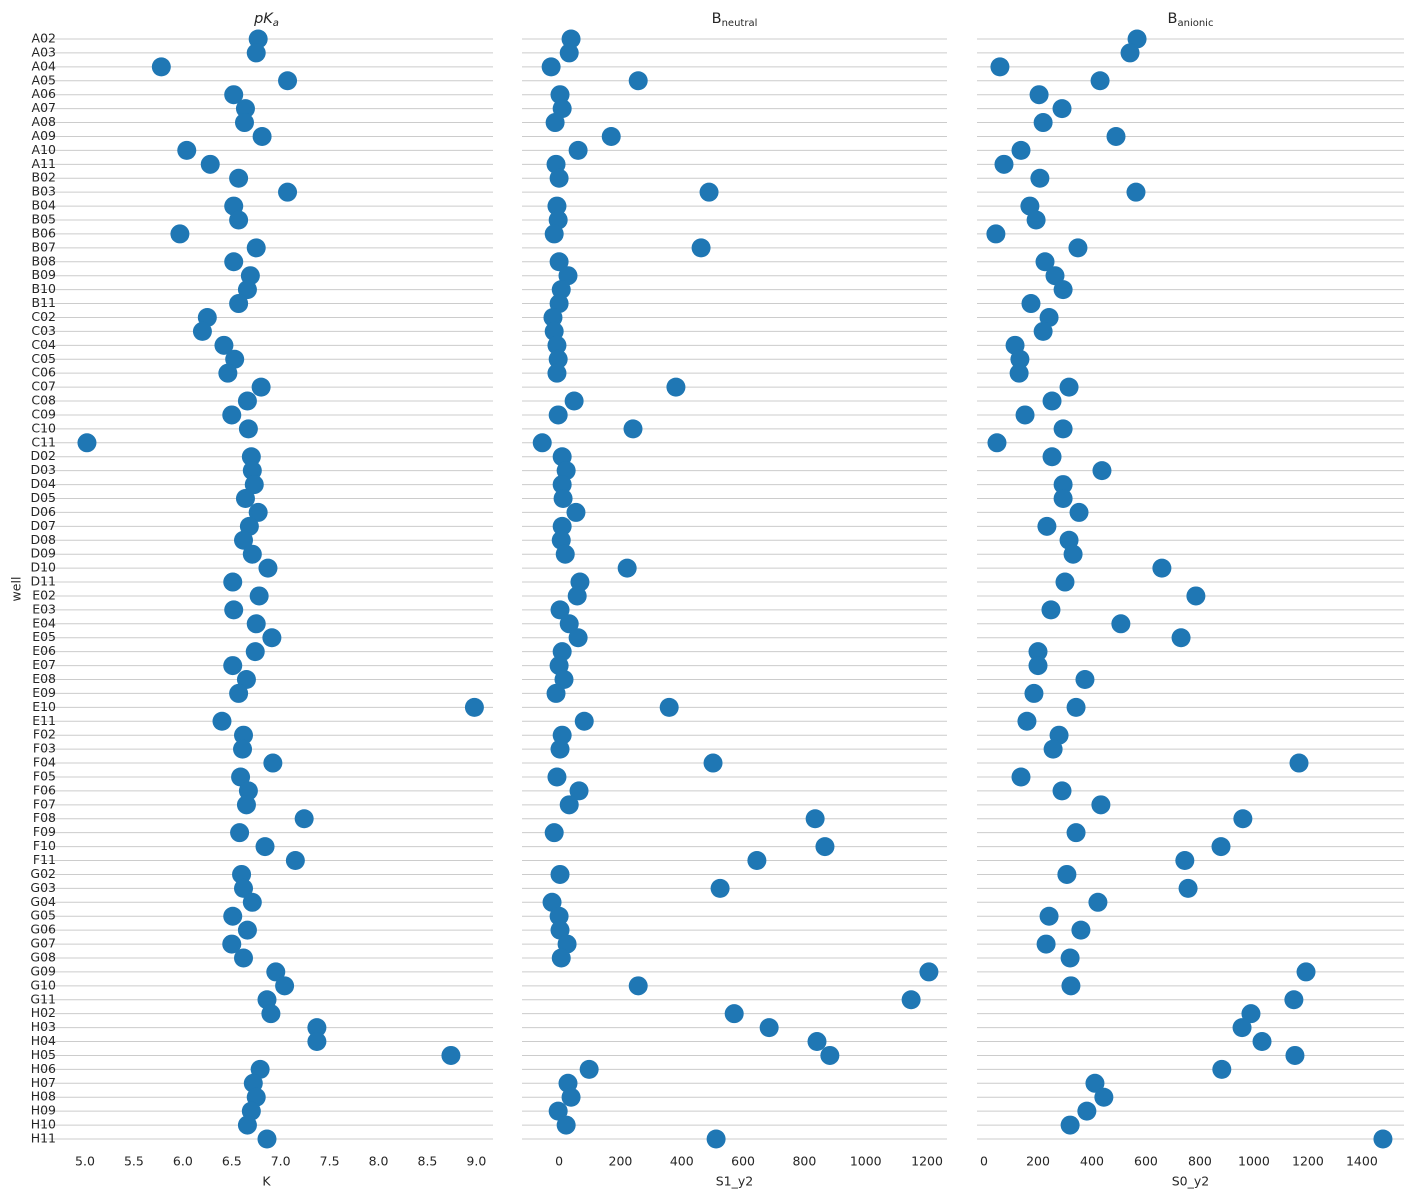 This screenshot has height=1199, width=1412. Describe the element at coordinates (927, 1161) in the screenshot. I see `x-tick-label: 1200` at that location.